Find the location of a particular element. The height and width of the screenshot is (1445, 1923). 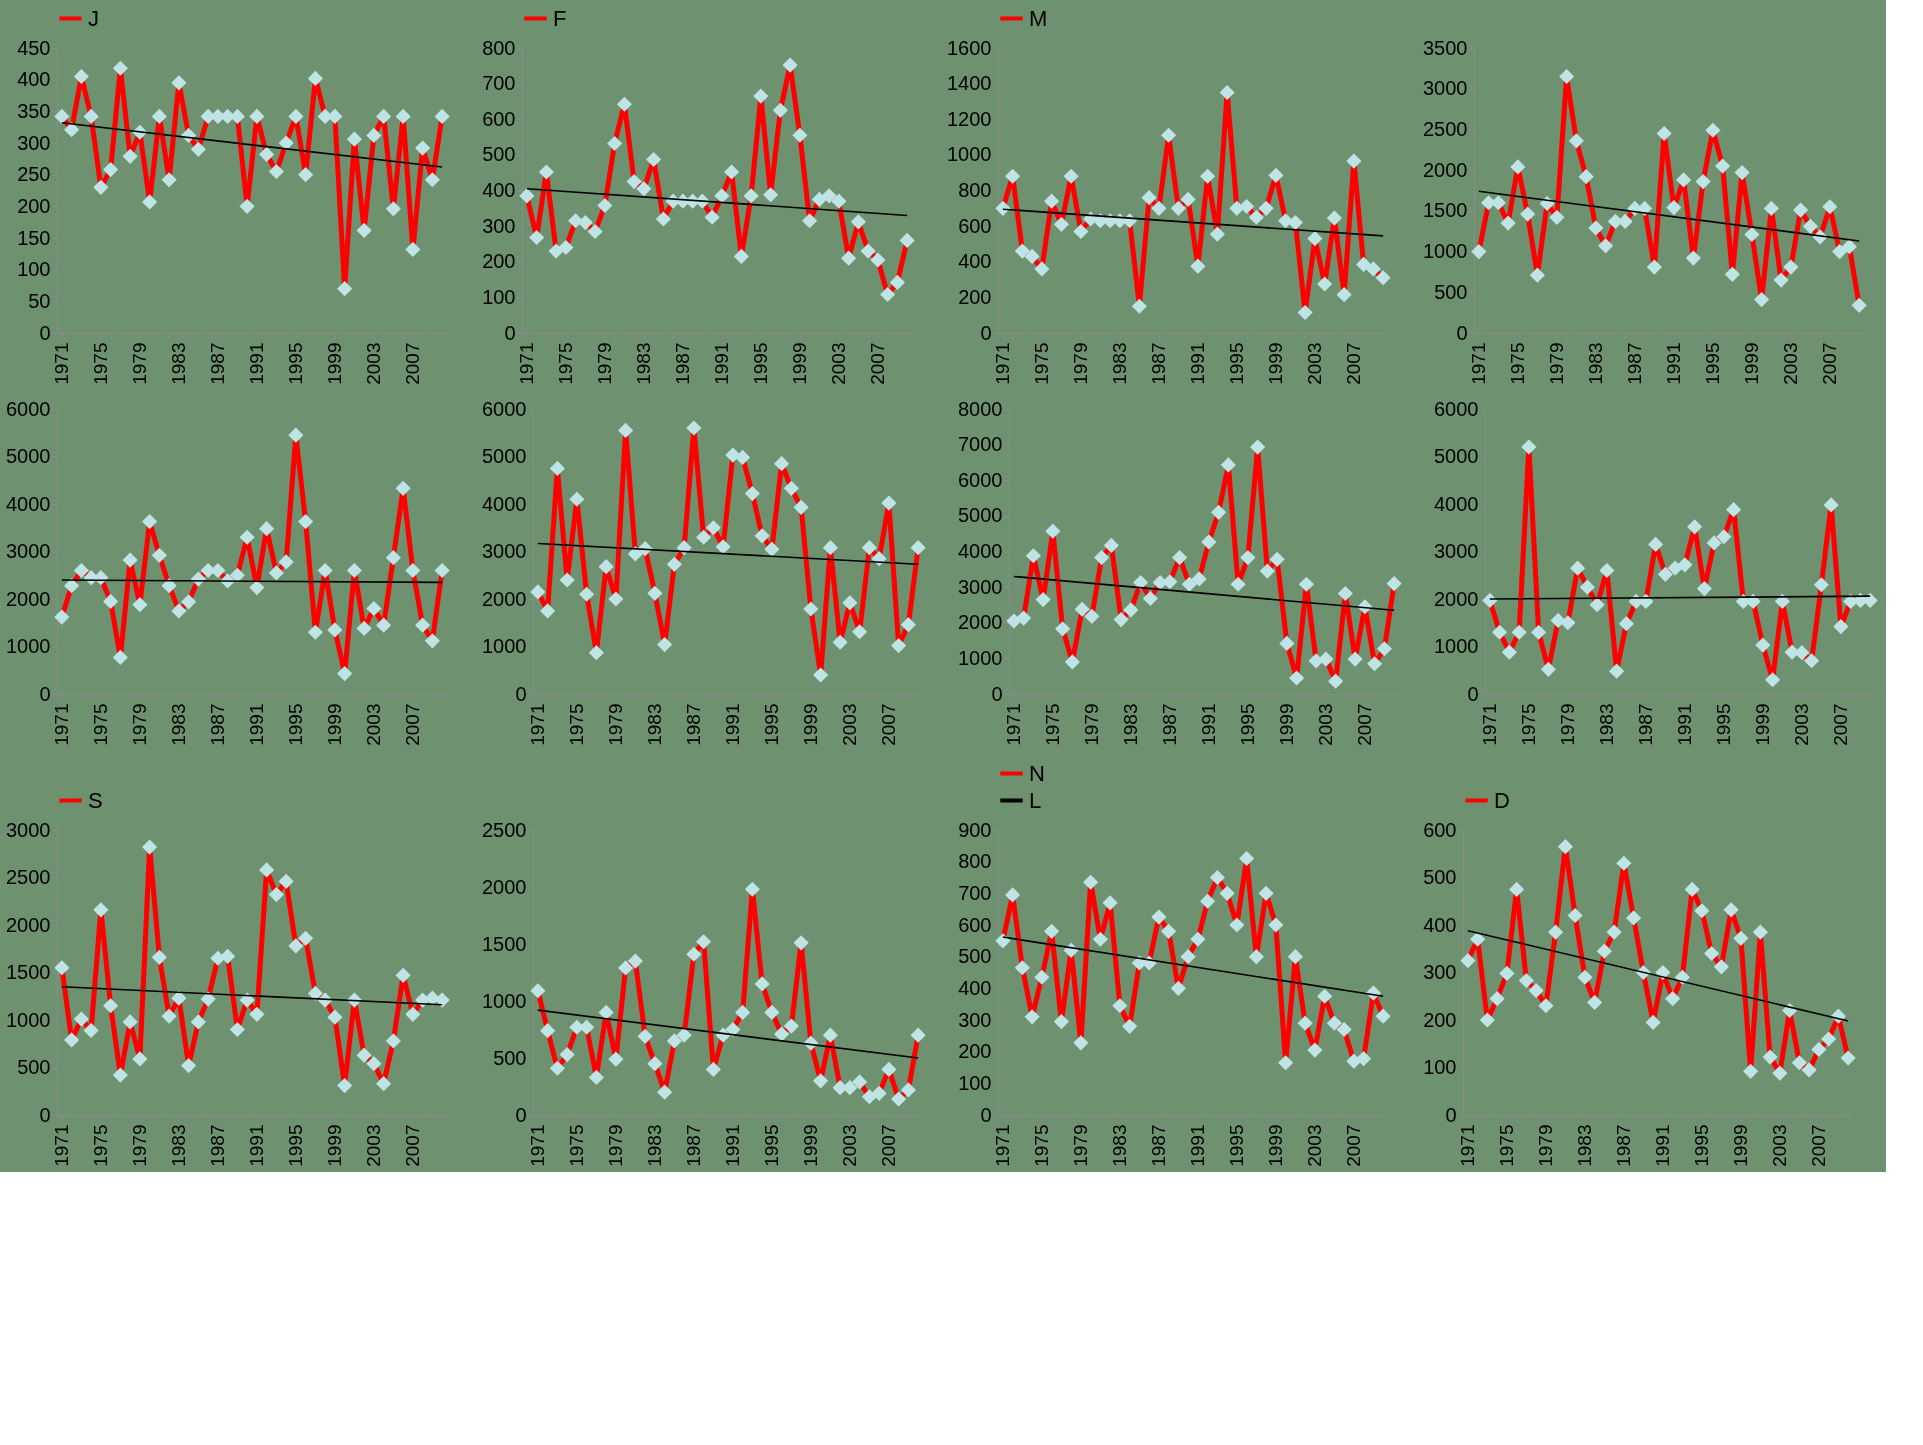

legend-label: S is located at coordinates (95, 800).